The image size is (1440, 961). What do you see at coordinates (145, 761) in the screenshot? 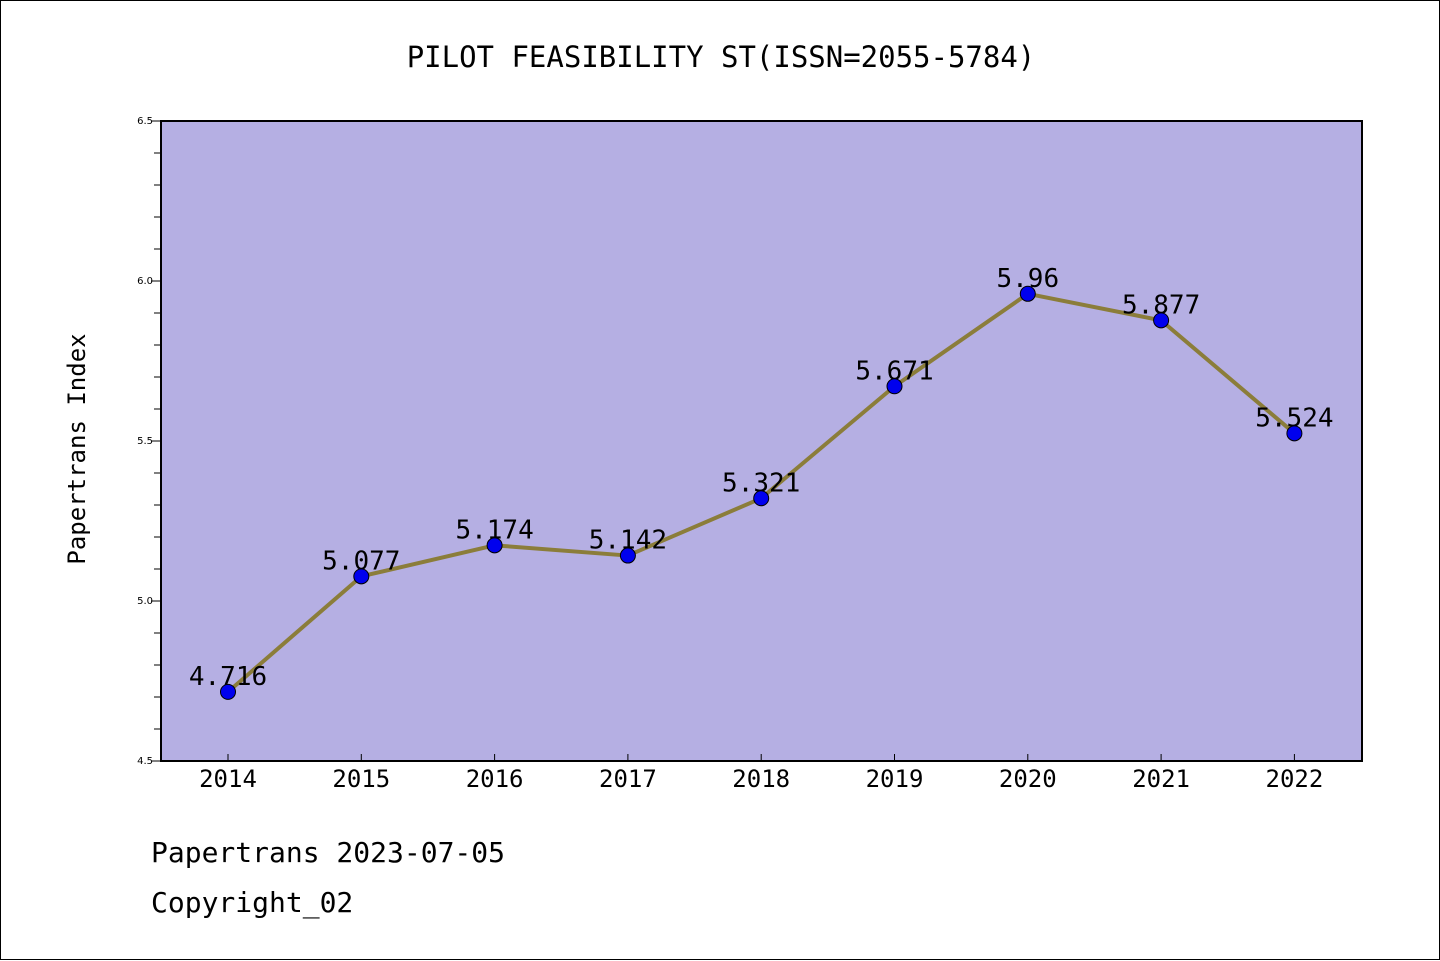
I see `y-tick-label: 4.5` at bounding box center [145, 761].